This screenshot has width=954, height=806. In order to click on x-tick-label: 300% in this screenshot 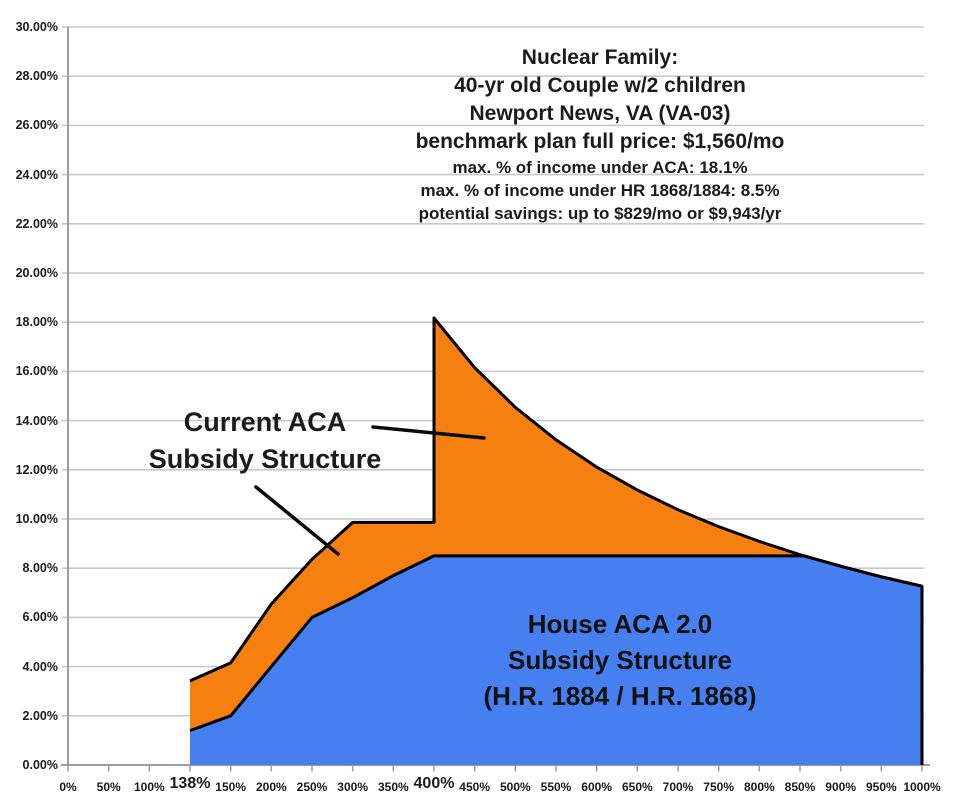, I will do `click(352, 787)`.